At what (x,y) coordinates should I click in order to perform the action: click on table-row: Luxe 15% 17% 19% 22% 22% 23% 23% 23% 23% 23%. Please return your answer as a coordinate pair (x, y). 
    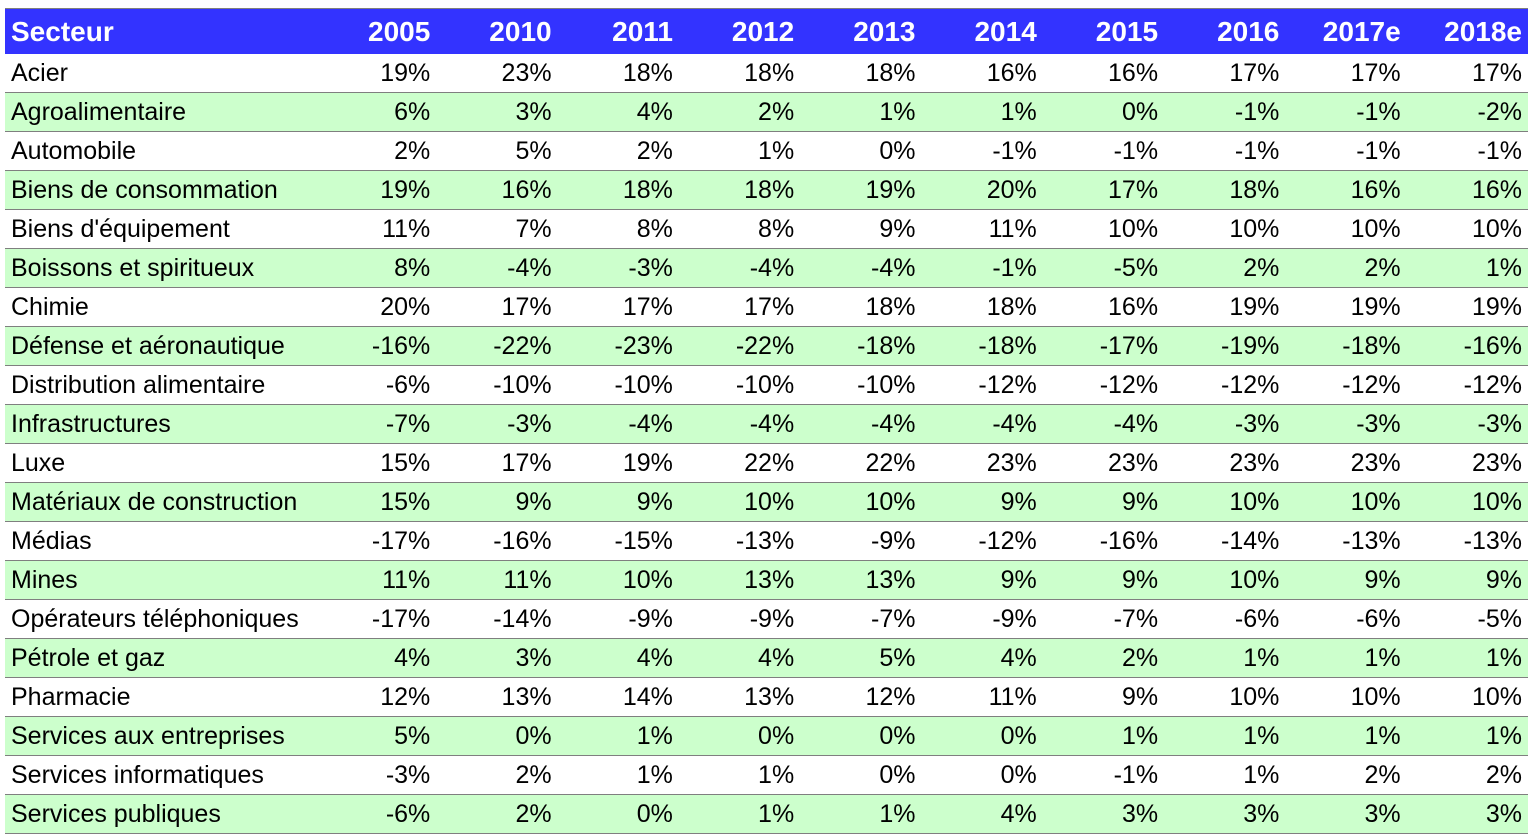
    Looking at the image, I should click on (766, 463).